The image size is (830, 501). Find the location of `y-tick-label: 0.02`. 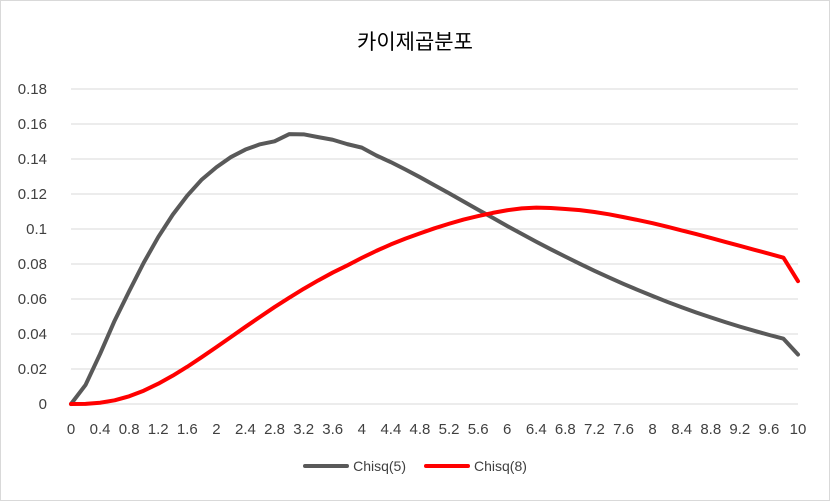

y-tick-label: 0.02 is located at coordinates (32, 369).